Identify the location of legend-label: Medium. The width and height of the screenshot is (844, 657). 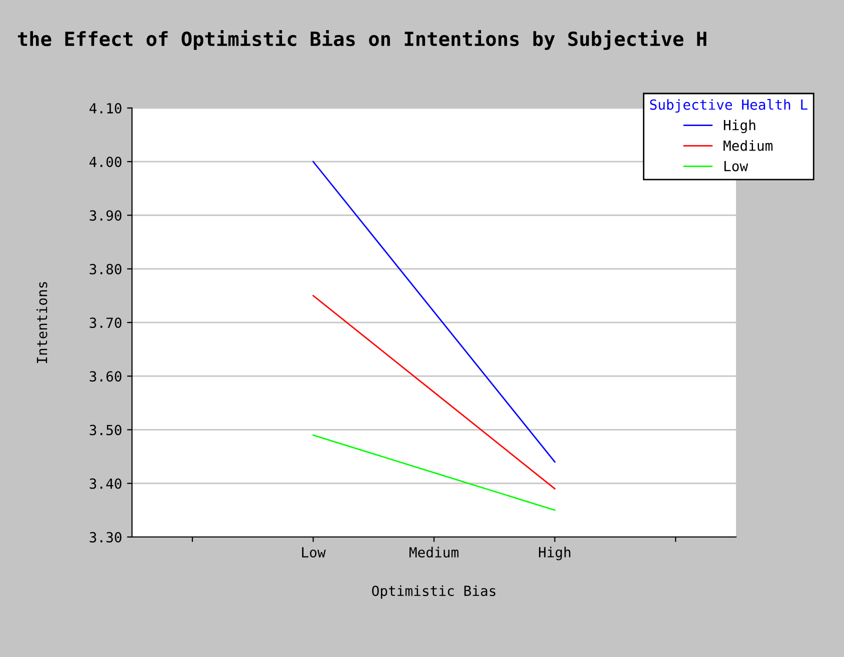
(748, 145).